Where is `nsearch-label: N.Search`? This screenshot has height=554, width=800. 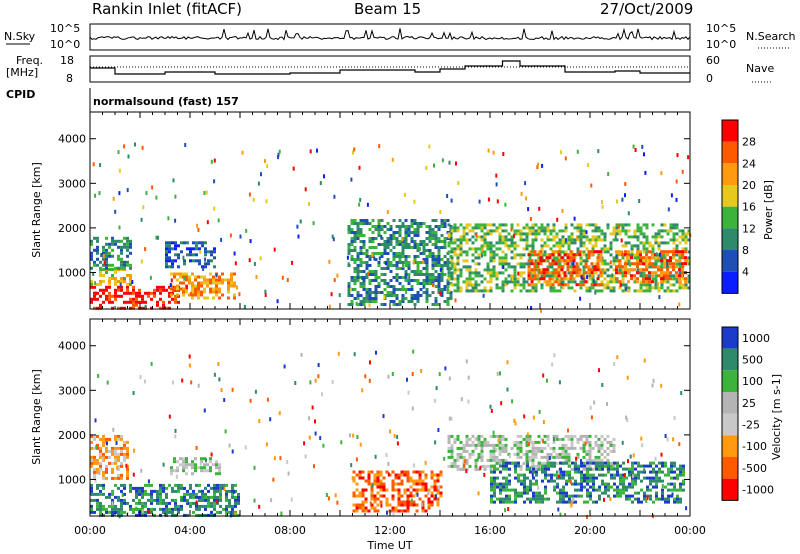
nsearch-label: N.Search is located at coordinates (771, 36).